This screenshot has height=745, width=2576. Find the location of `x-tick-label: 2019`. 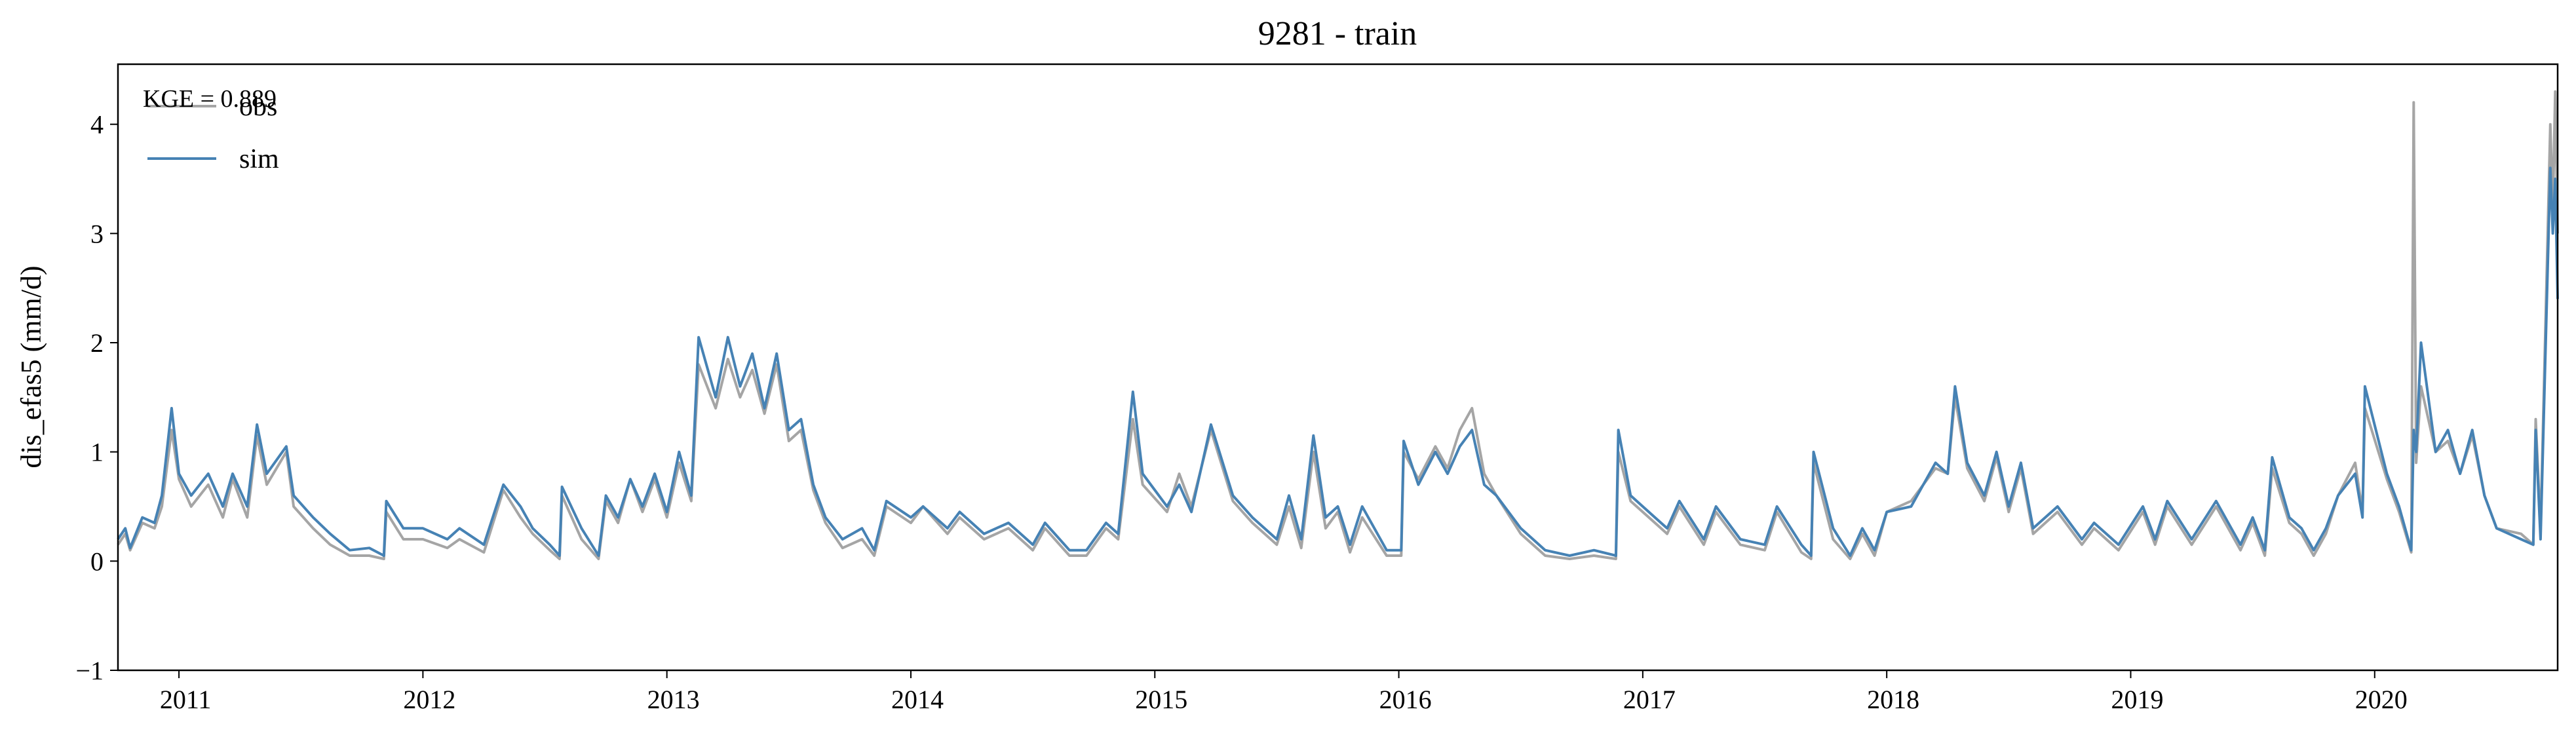

x-tick-label: 2019 is located at coordinates (2137, 700).